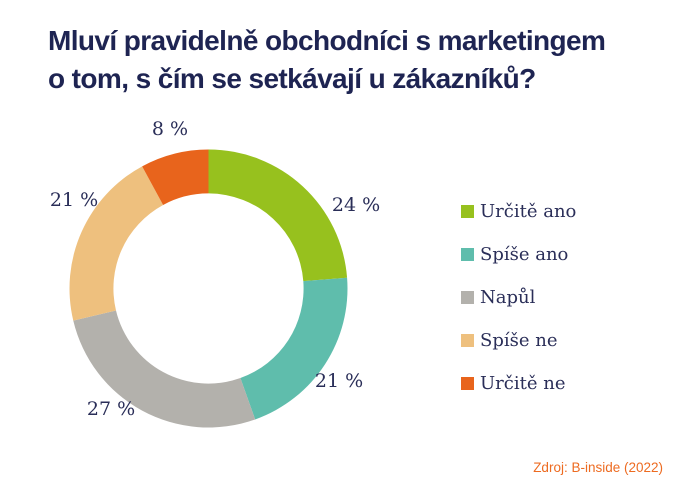  I want to click on legend-item-urcite-ne: Určitě ne, so click(518, 383).